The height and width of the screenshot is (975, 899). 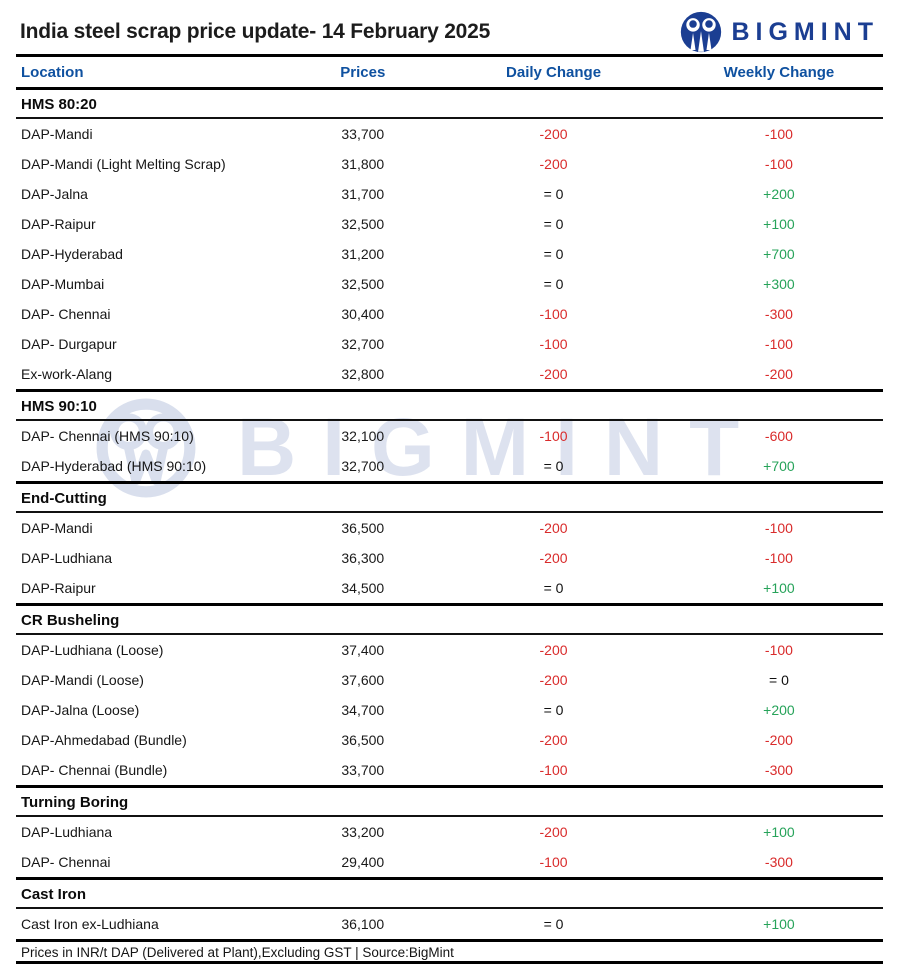 I want to click on location-cell: Cast Iron ex-Ludhiana, so click(x=90, y=924).